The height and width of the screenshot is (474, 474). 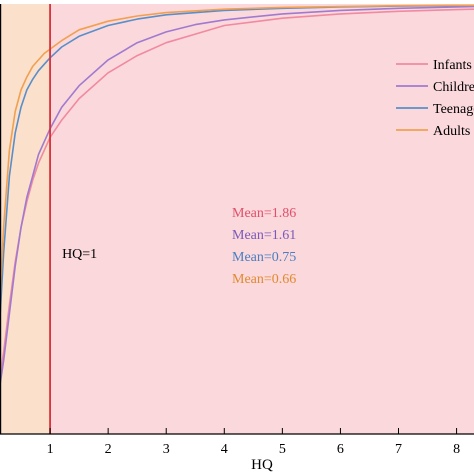 I want to click on x-tick-label-1: 1, so click(x=50, y=449).